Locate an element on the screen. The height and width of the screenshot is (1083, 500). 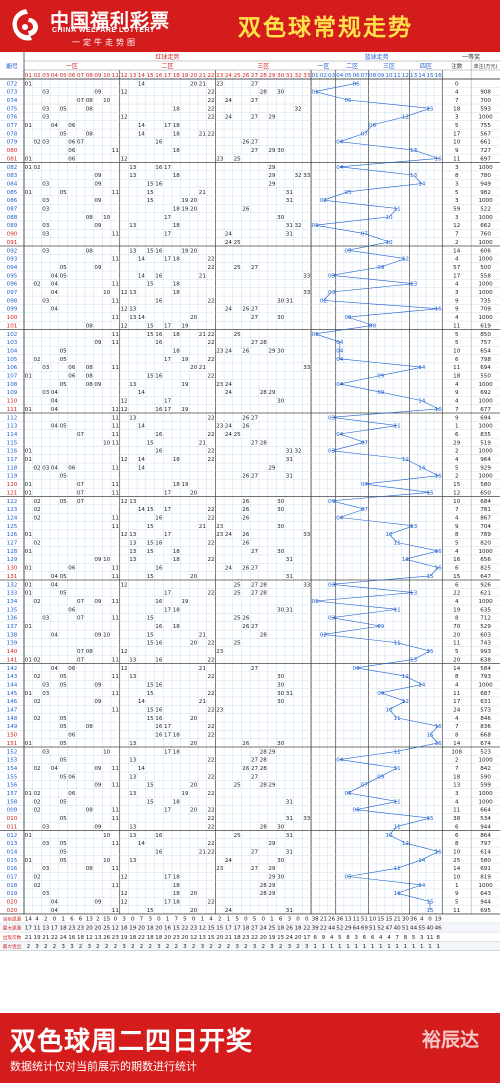
red-ball-number: 21 is located at coordinates (203, 852).